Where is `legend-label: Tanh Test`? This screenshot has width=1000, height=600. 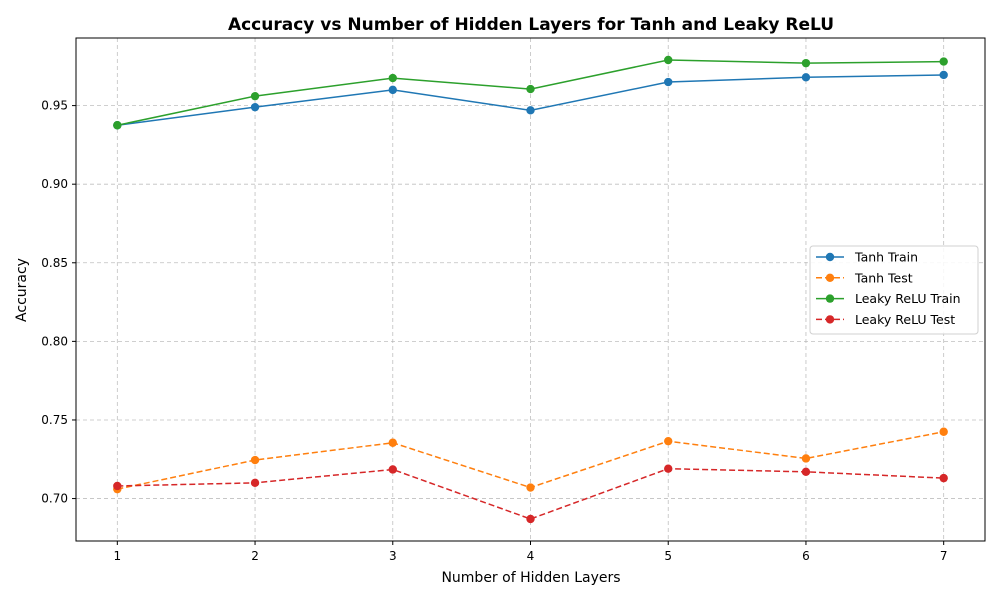
legend-label: Tanh Test is located at coordinates (883, 277).